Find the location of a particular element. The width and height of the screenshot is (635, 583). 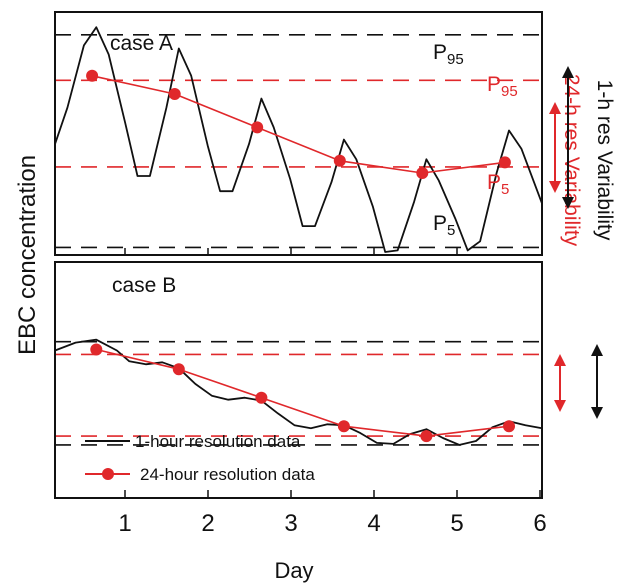

p5-black-label-prefix: P is located at coordinates (440, 223).